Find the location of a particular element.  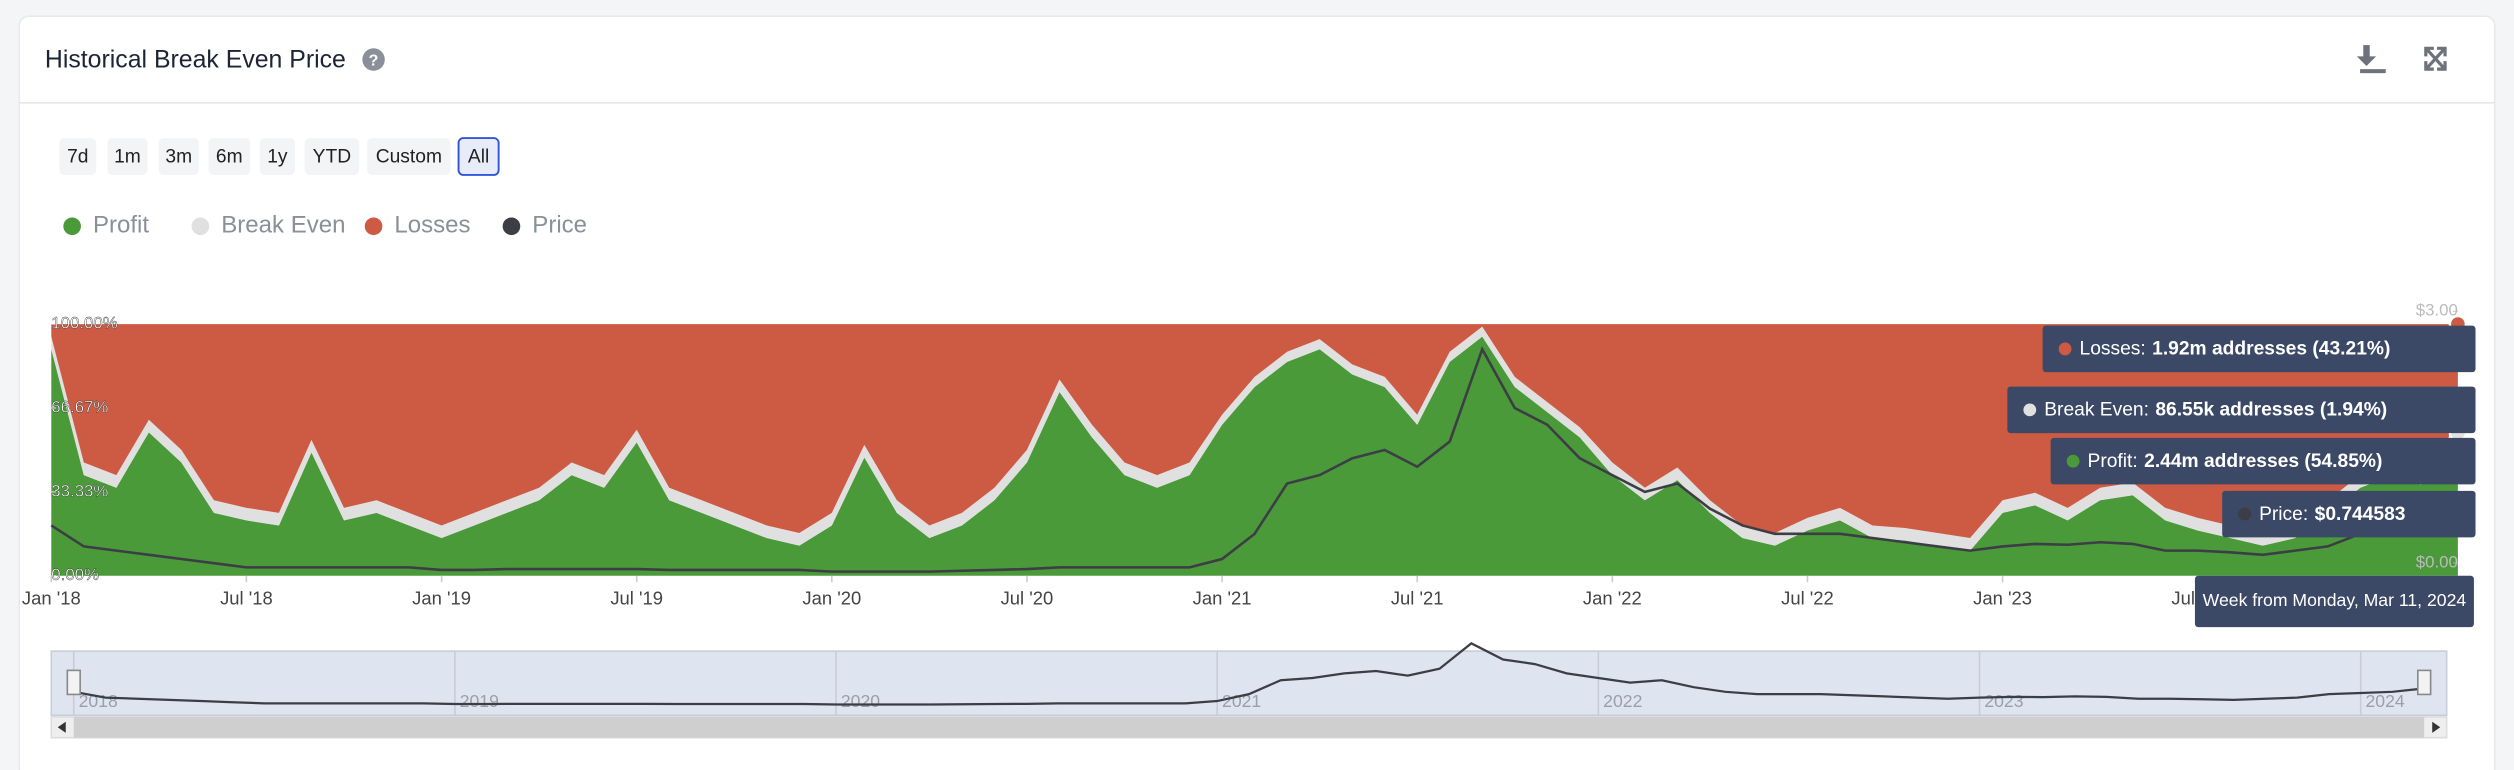

tooltip-text: Profit: 2.44m addresses (54.85%) is located at coordinates (2235, 461).